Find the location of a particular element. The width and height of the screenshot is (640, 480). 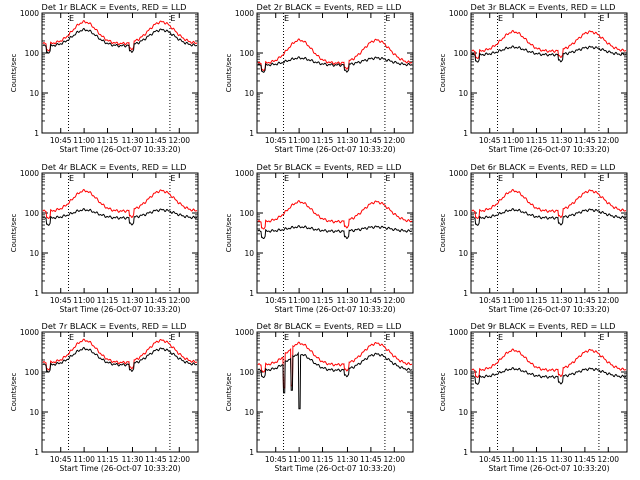

chart-title: Det 6r BLACK = Events, RED = LLD is located at coordinates (543, 167).